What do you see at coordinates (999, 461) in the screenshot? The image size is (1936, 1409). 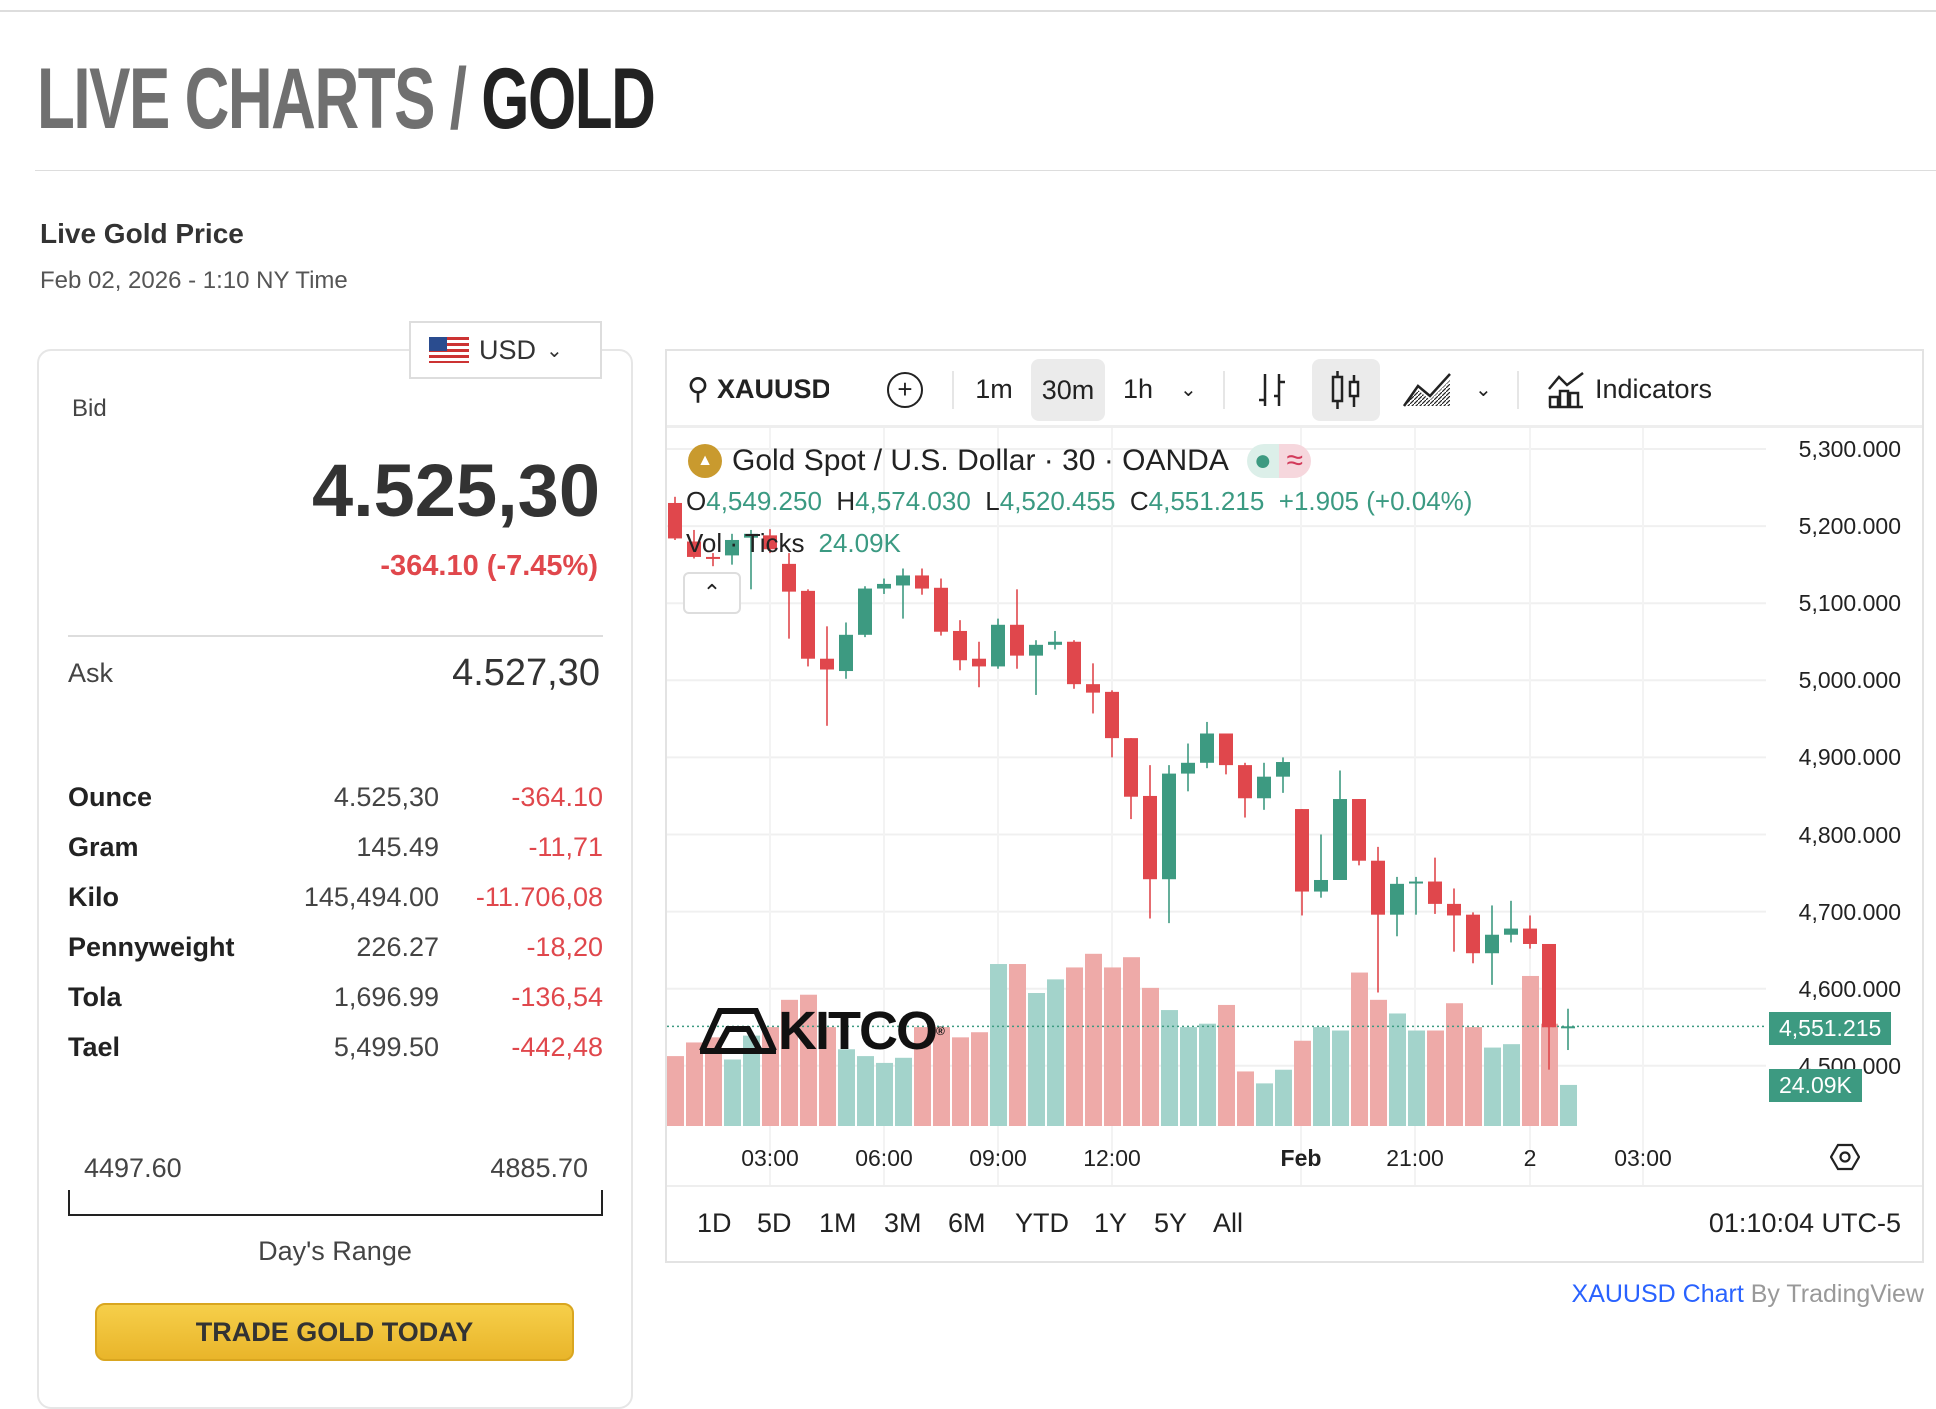 I see `chart-legend: ▲ Gold Spot / U.S. Dollar · 30 · OANDA ● ≈` at bounding box center [999, 461].